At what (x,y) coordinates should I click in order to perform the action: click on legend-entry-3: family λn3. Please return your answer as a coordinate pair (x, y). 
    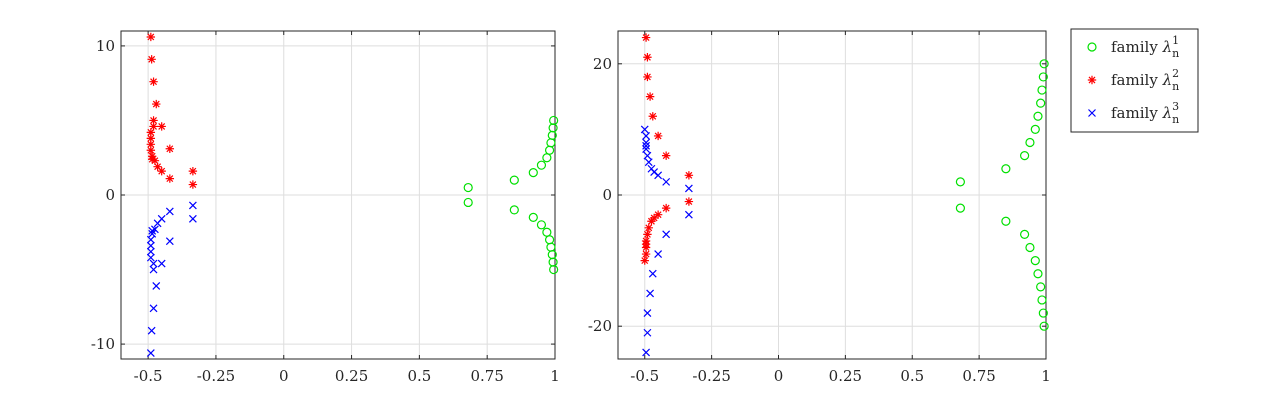
    Looking at the image, I should click on (1133, 113).